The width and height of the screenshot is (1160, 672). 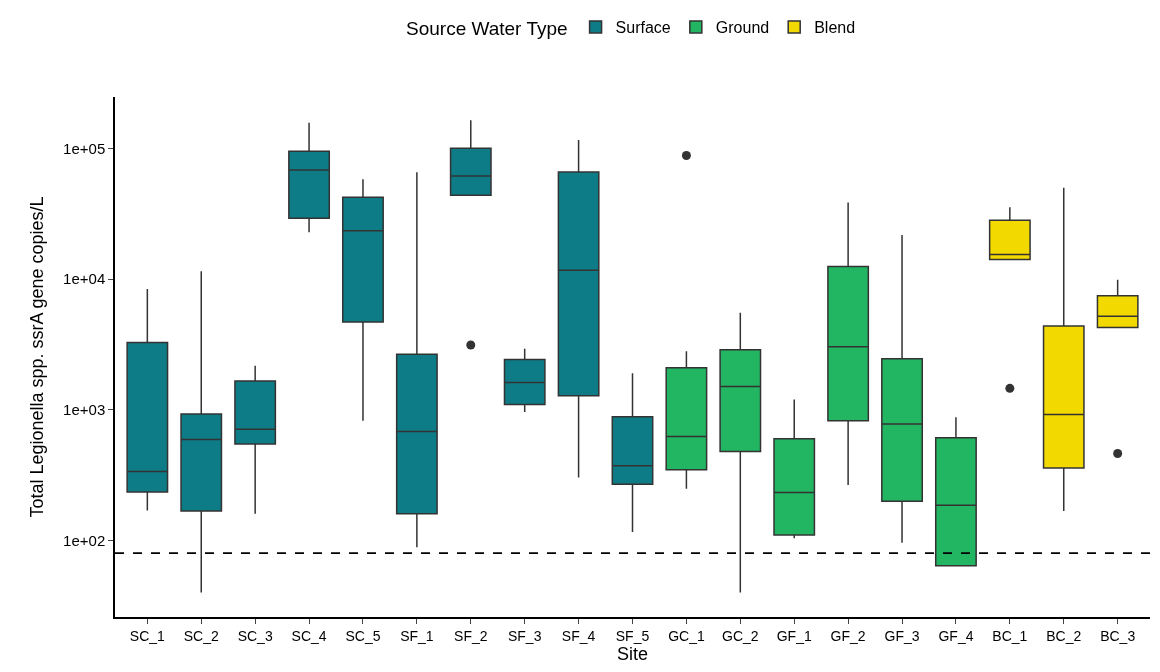 What do you see at coordinates (632, 635) in the screenshot?
I see `x-tick-label: SF_5` at bounding box center [632, 635].